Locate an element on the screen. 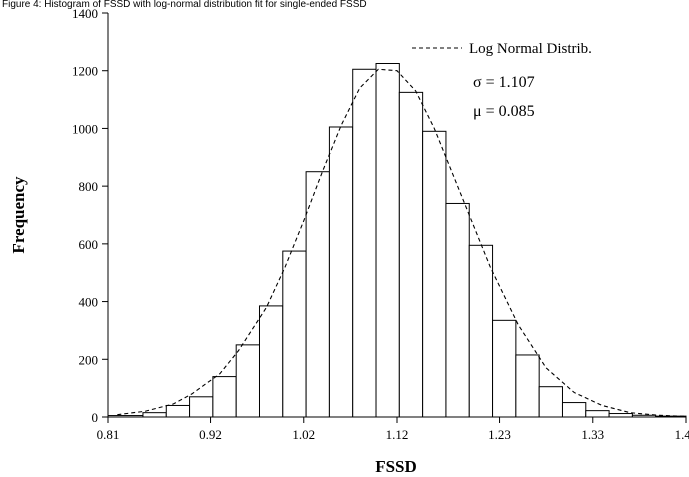 The image size is (689, 477). x-tick-label: 1.02 is located at coordinates (303, 434).